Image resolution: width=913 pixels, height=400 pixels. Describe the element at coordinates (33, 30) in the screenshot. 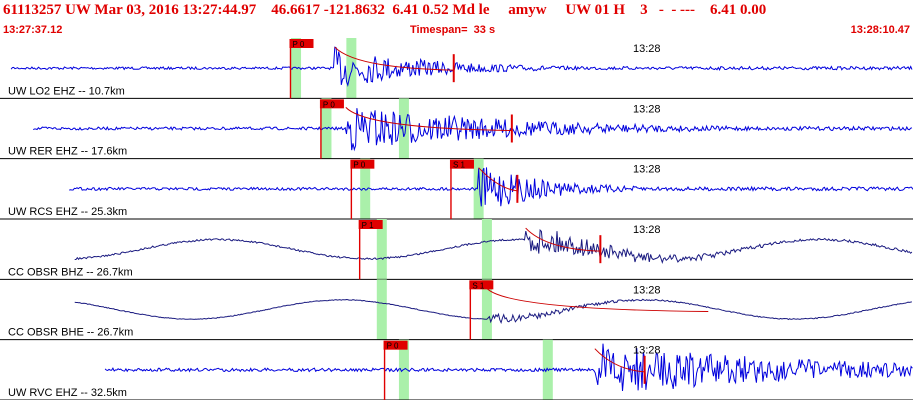

I see `start-time-label: 13:27:37.12` at that location.